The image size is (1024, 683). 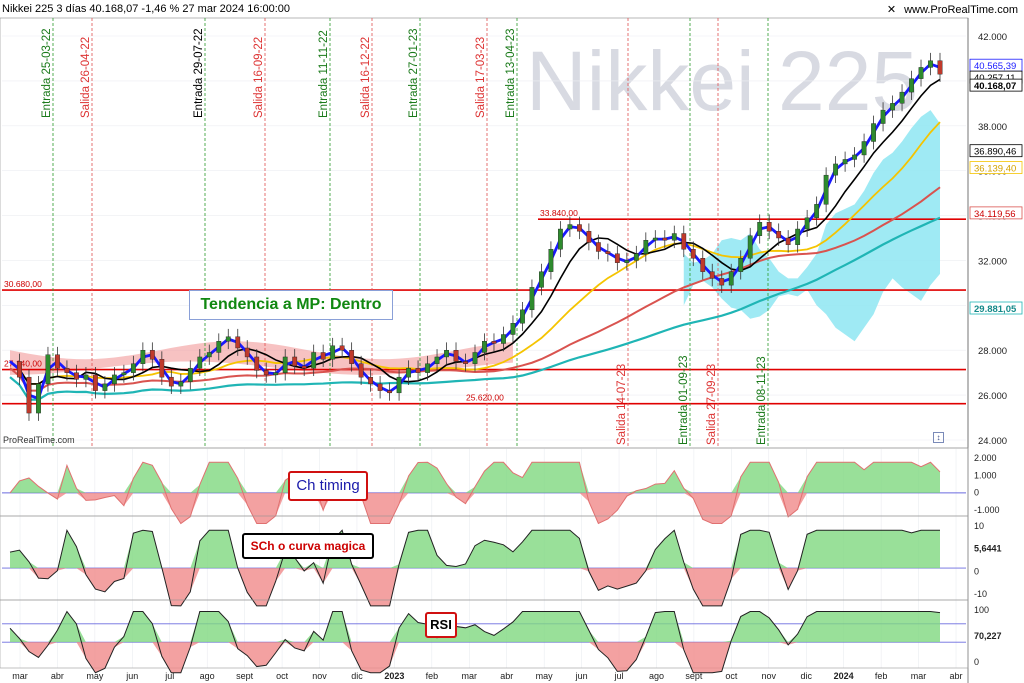 I want to click on cloud-bear, so click(x=261, y=358).